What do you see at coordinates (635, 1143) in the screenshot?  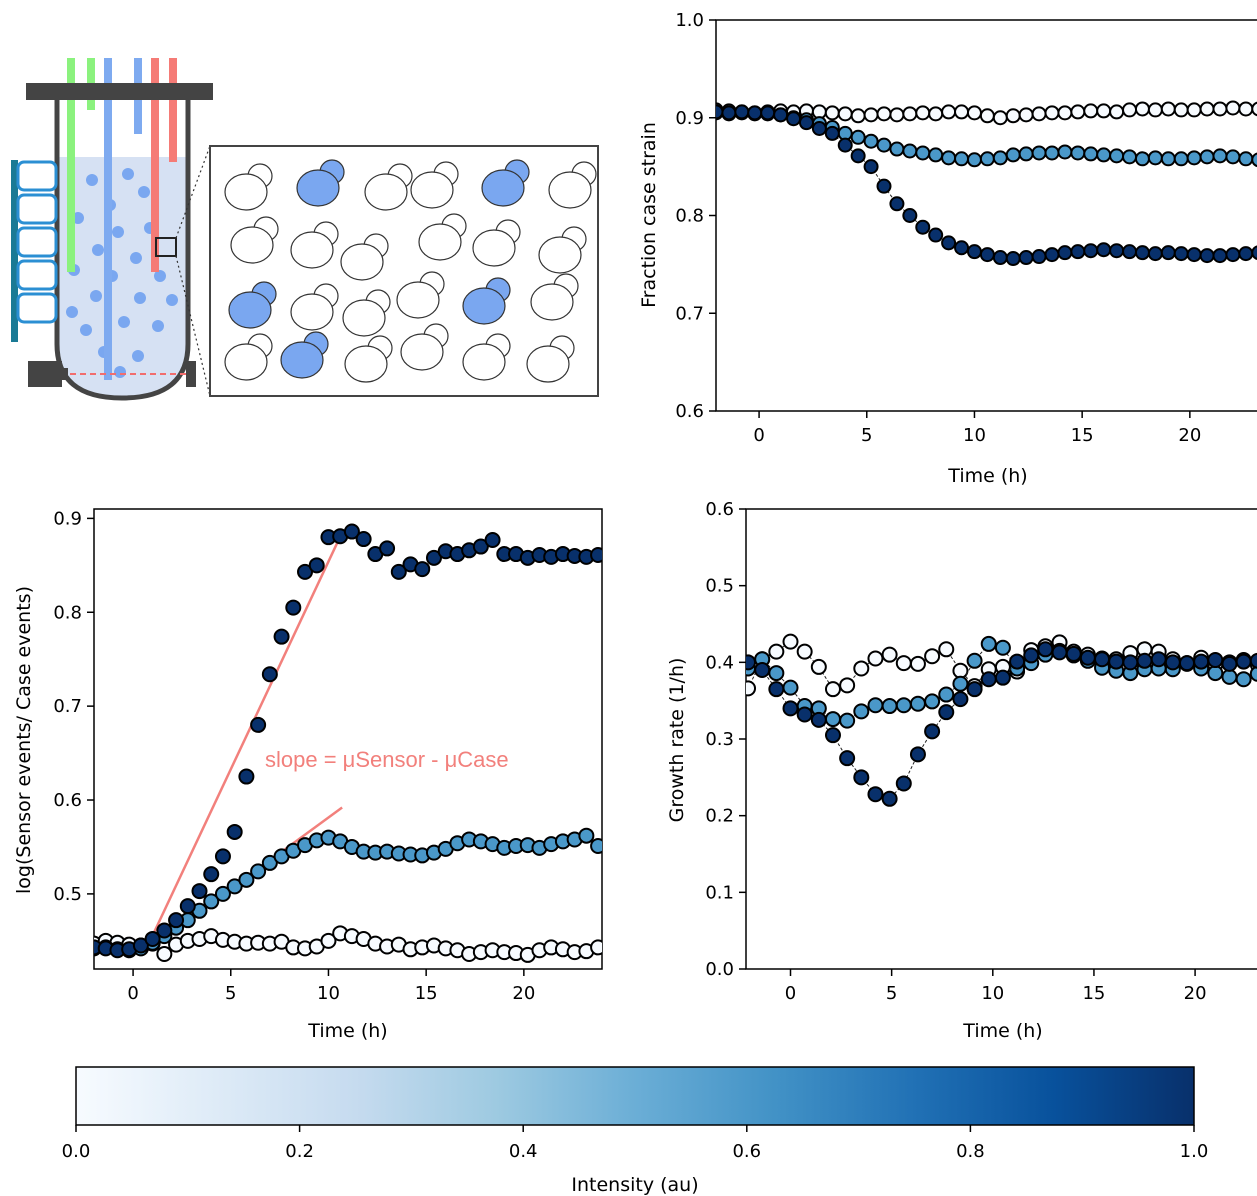 I see `colorbar-ticks: 0.0 0.2 0.4 0.6 0.8 1.0` at bounding box center [635, 1143].